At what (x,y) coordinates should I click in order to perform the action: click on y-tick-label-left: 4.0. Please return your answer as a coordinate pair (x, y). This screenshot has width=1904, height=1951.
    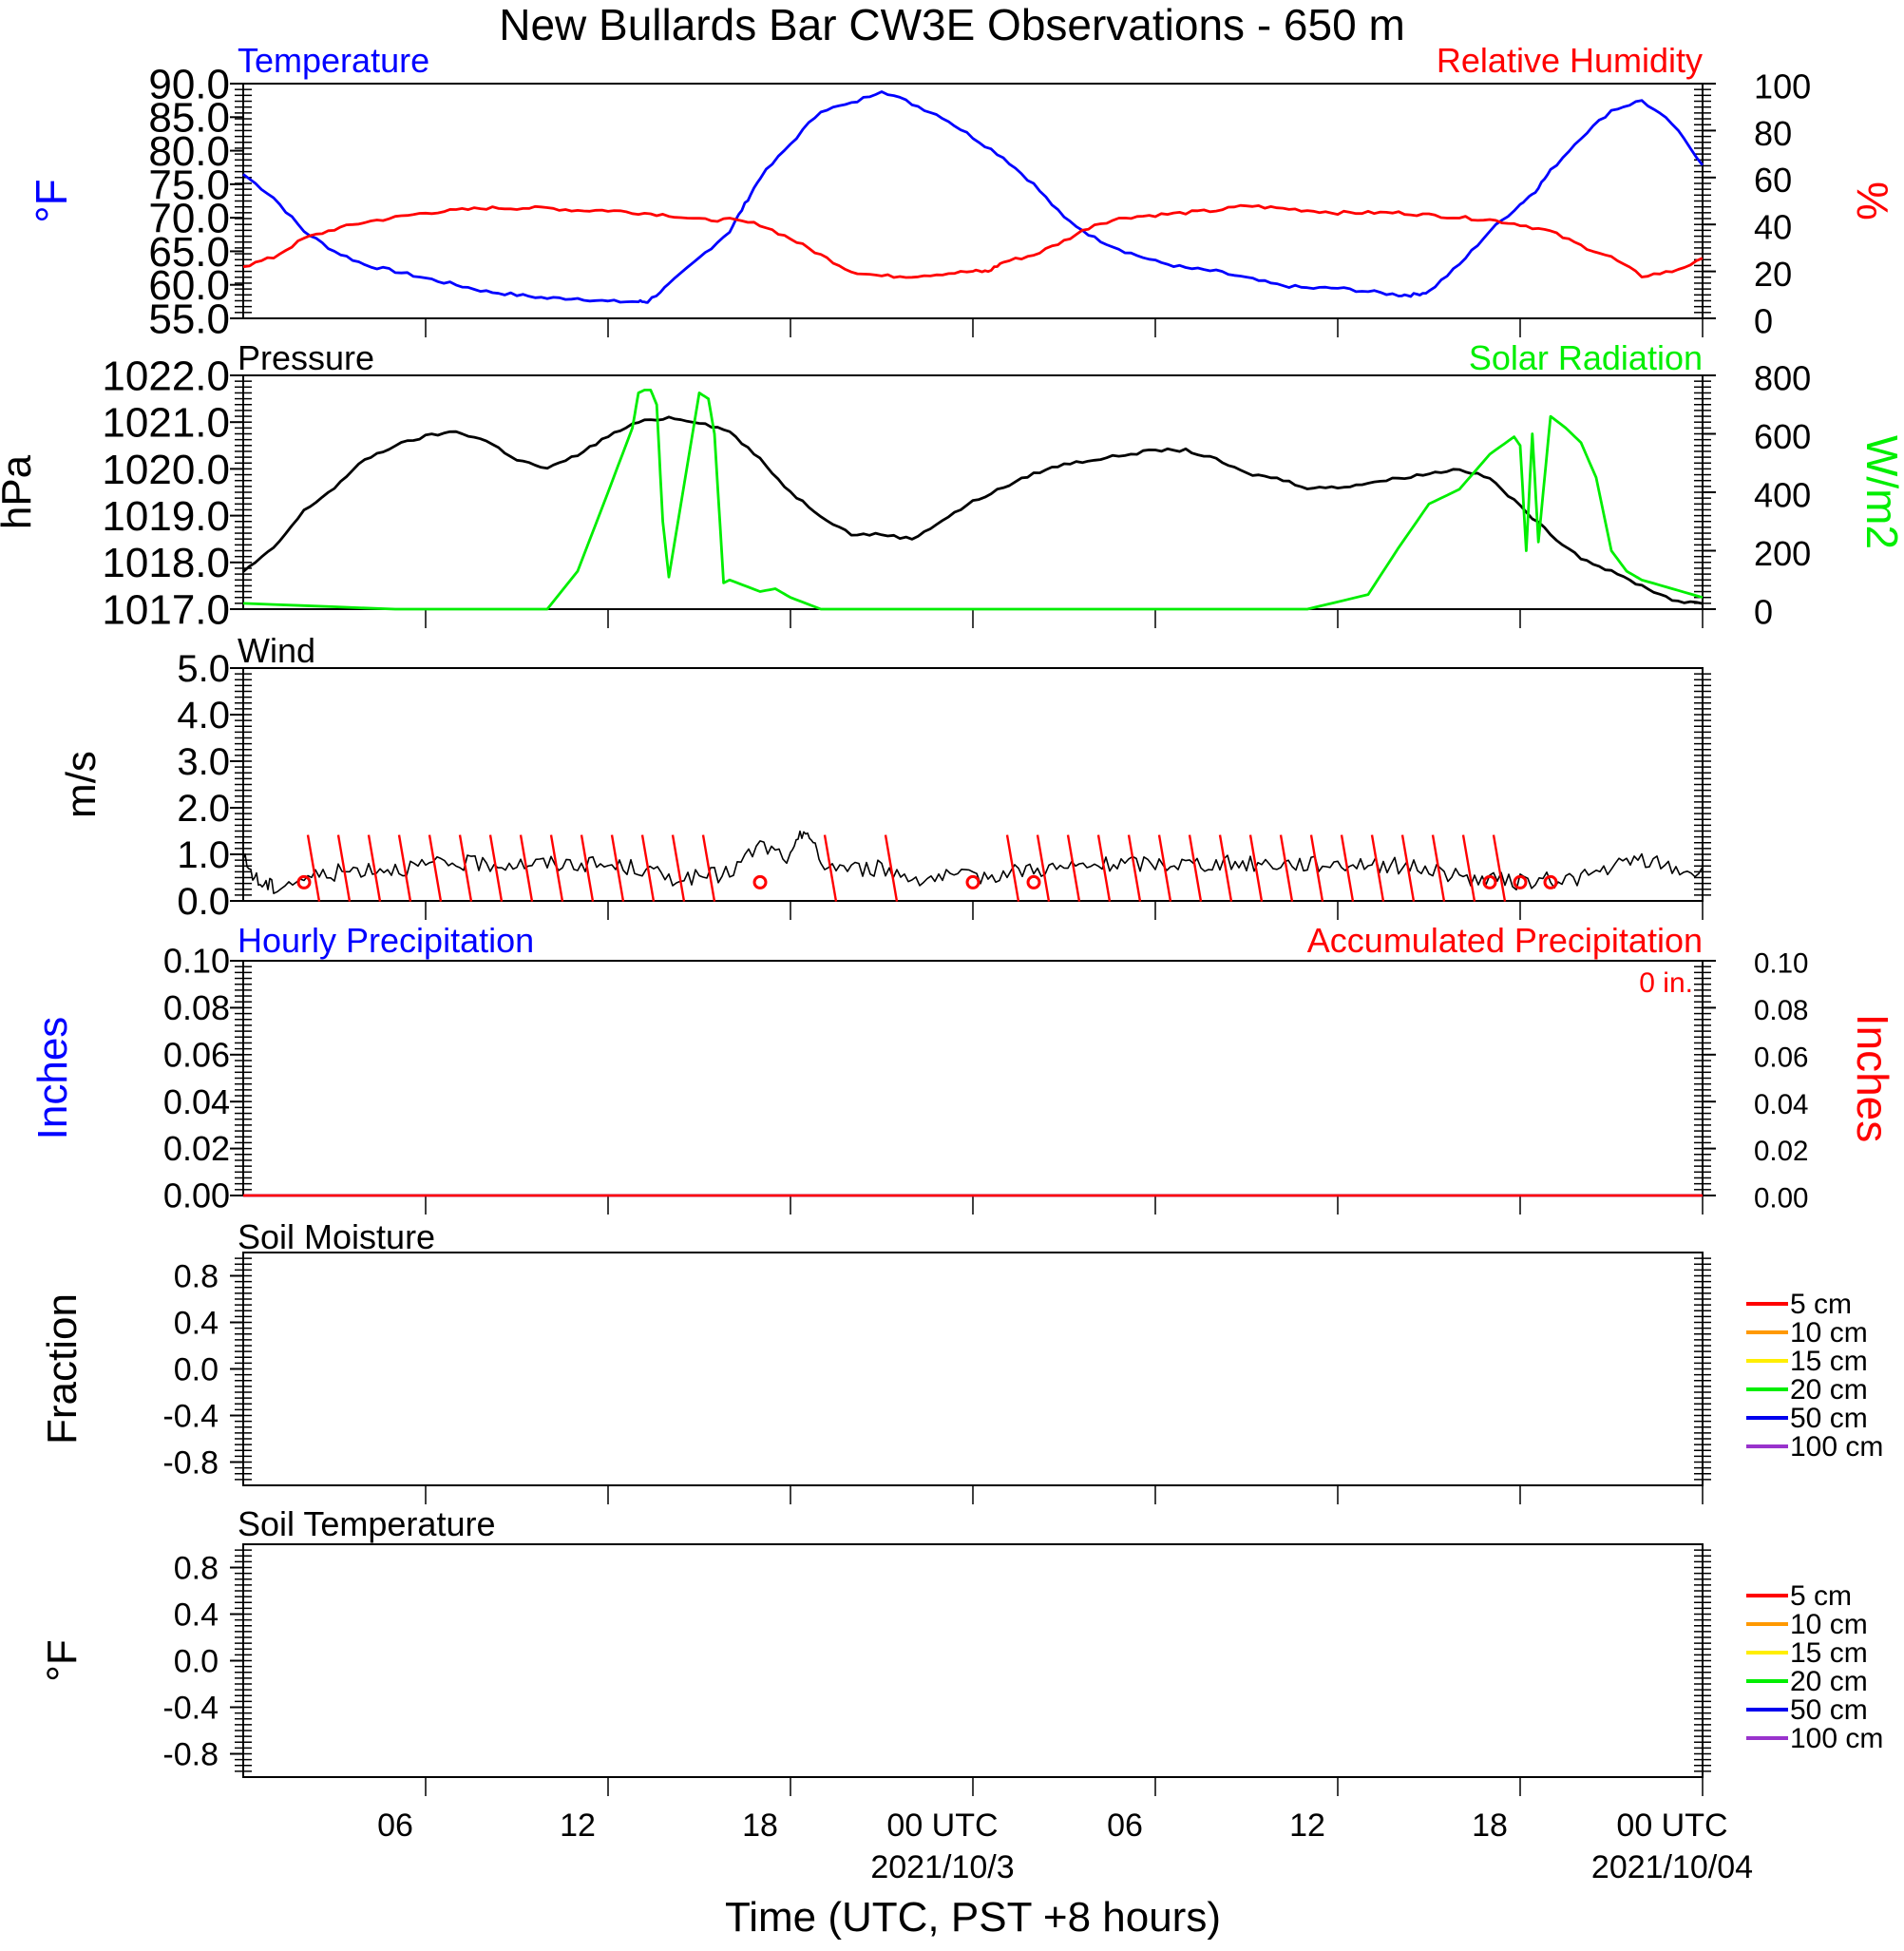
    Looking at the image, I should click on (204, 715).